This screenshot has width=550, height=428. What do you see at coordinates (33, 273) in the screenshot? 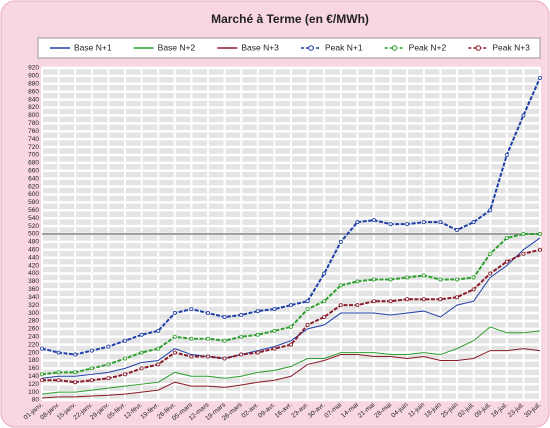
I see `y-tick-label: 400` at bounding box center [33, 273].